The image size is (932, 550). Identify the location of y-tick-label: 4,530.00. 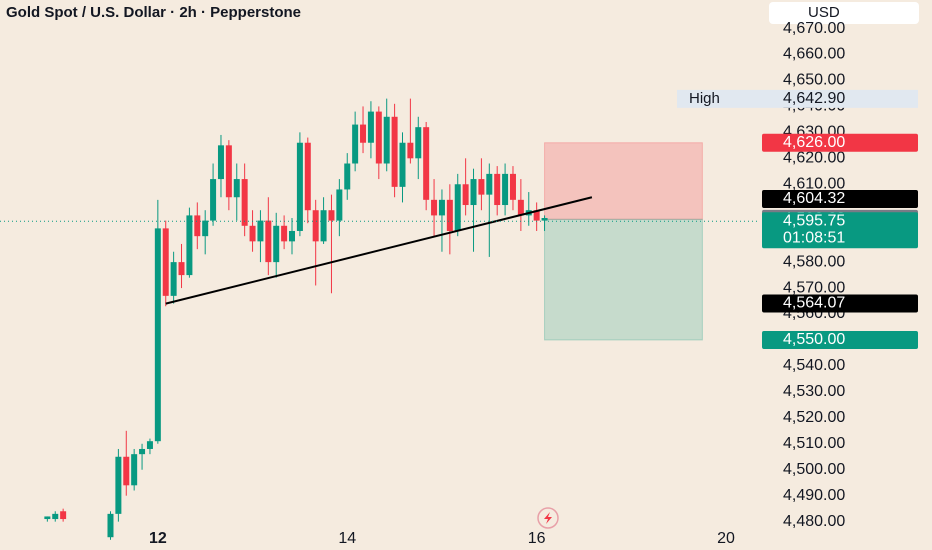
(814, 391).